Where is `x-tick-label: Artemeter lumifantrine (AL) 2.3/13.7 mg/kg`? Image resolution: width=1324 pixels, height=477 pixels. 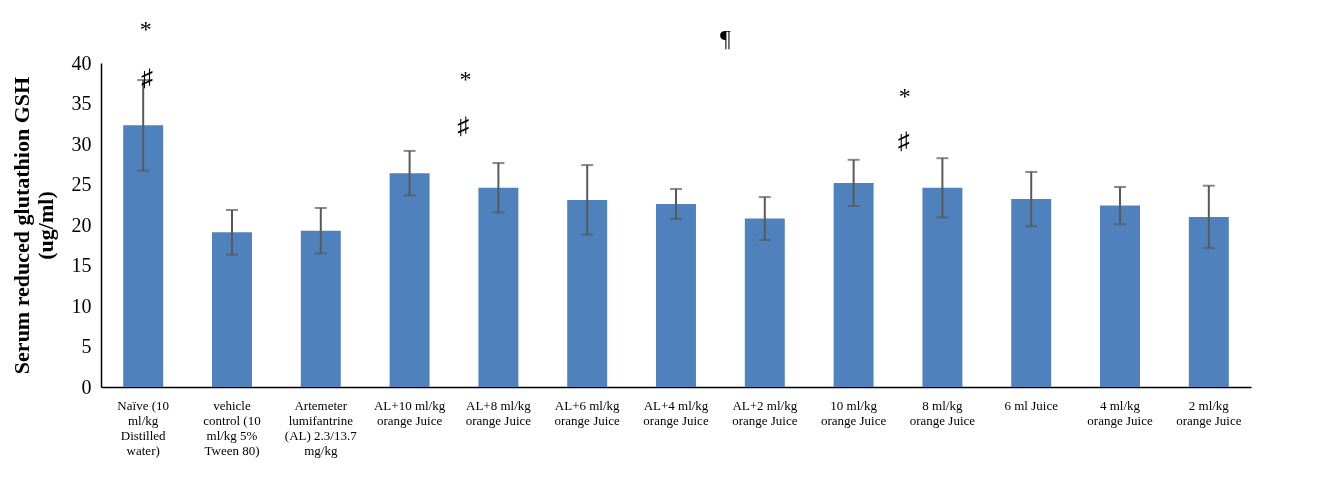 x-tick-label: Artemeter lumifantrine (AL) 2.3/13.7 mg/kg is located at coordinates (321, 427).